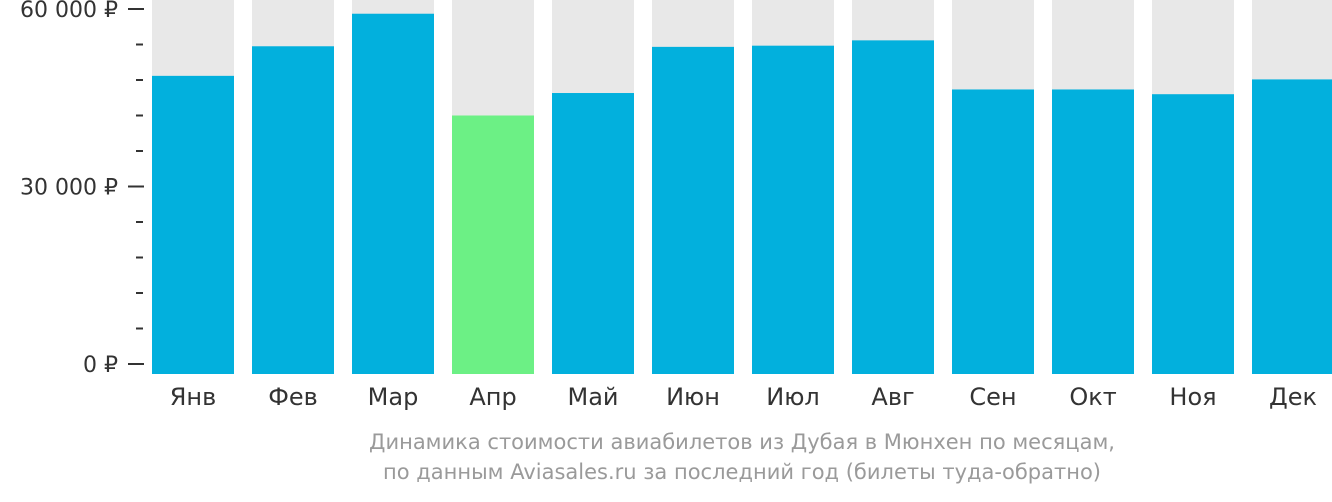  Describe the element at coordinates (1092, 397) in the screenshot. I see `x-tick-label: Окт` at that location.